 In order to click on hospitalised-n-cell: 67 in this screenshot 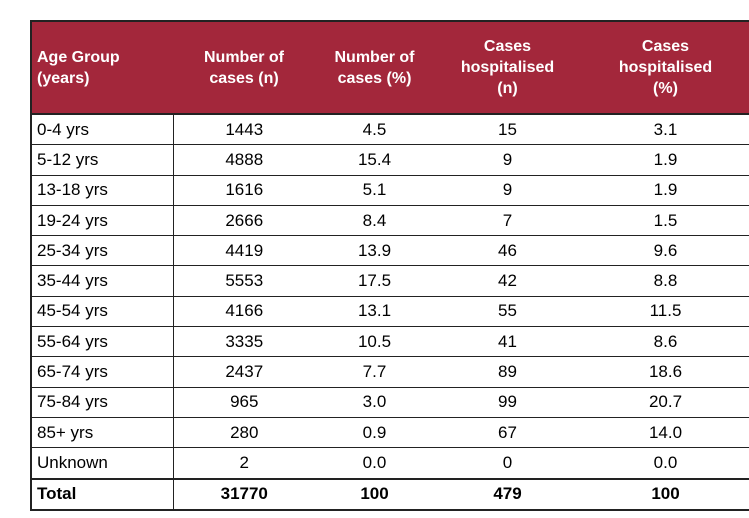, I will do `click(507, 433)`.